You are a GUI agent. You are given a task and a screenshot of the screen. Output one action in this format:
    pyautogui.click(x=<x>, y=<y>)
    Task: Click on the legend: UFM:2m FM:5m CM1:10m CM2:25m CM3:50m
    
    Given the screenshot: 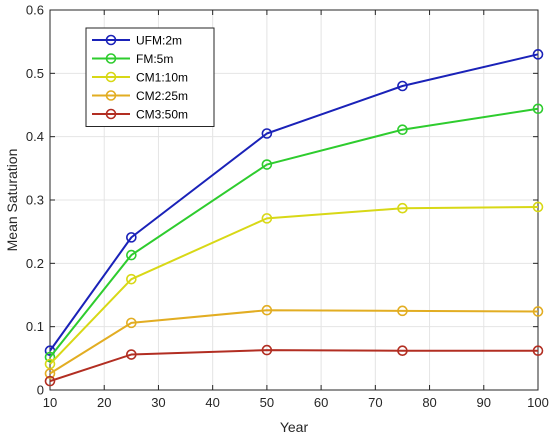 What is the action you would take?
    pyautogui.click(x=150, y=77)
    